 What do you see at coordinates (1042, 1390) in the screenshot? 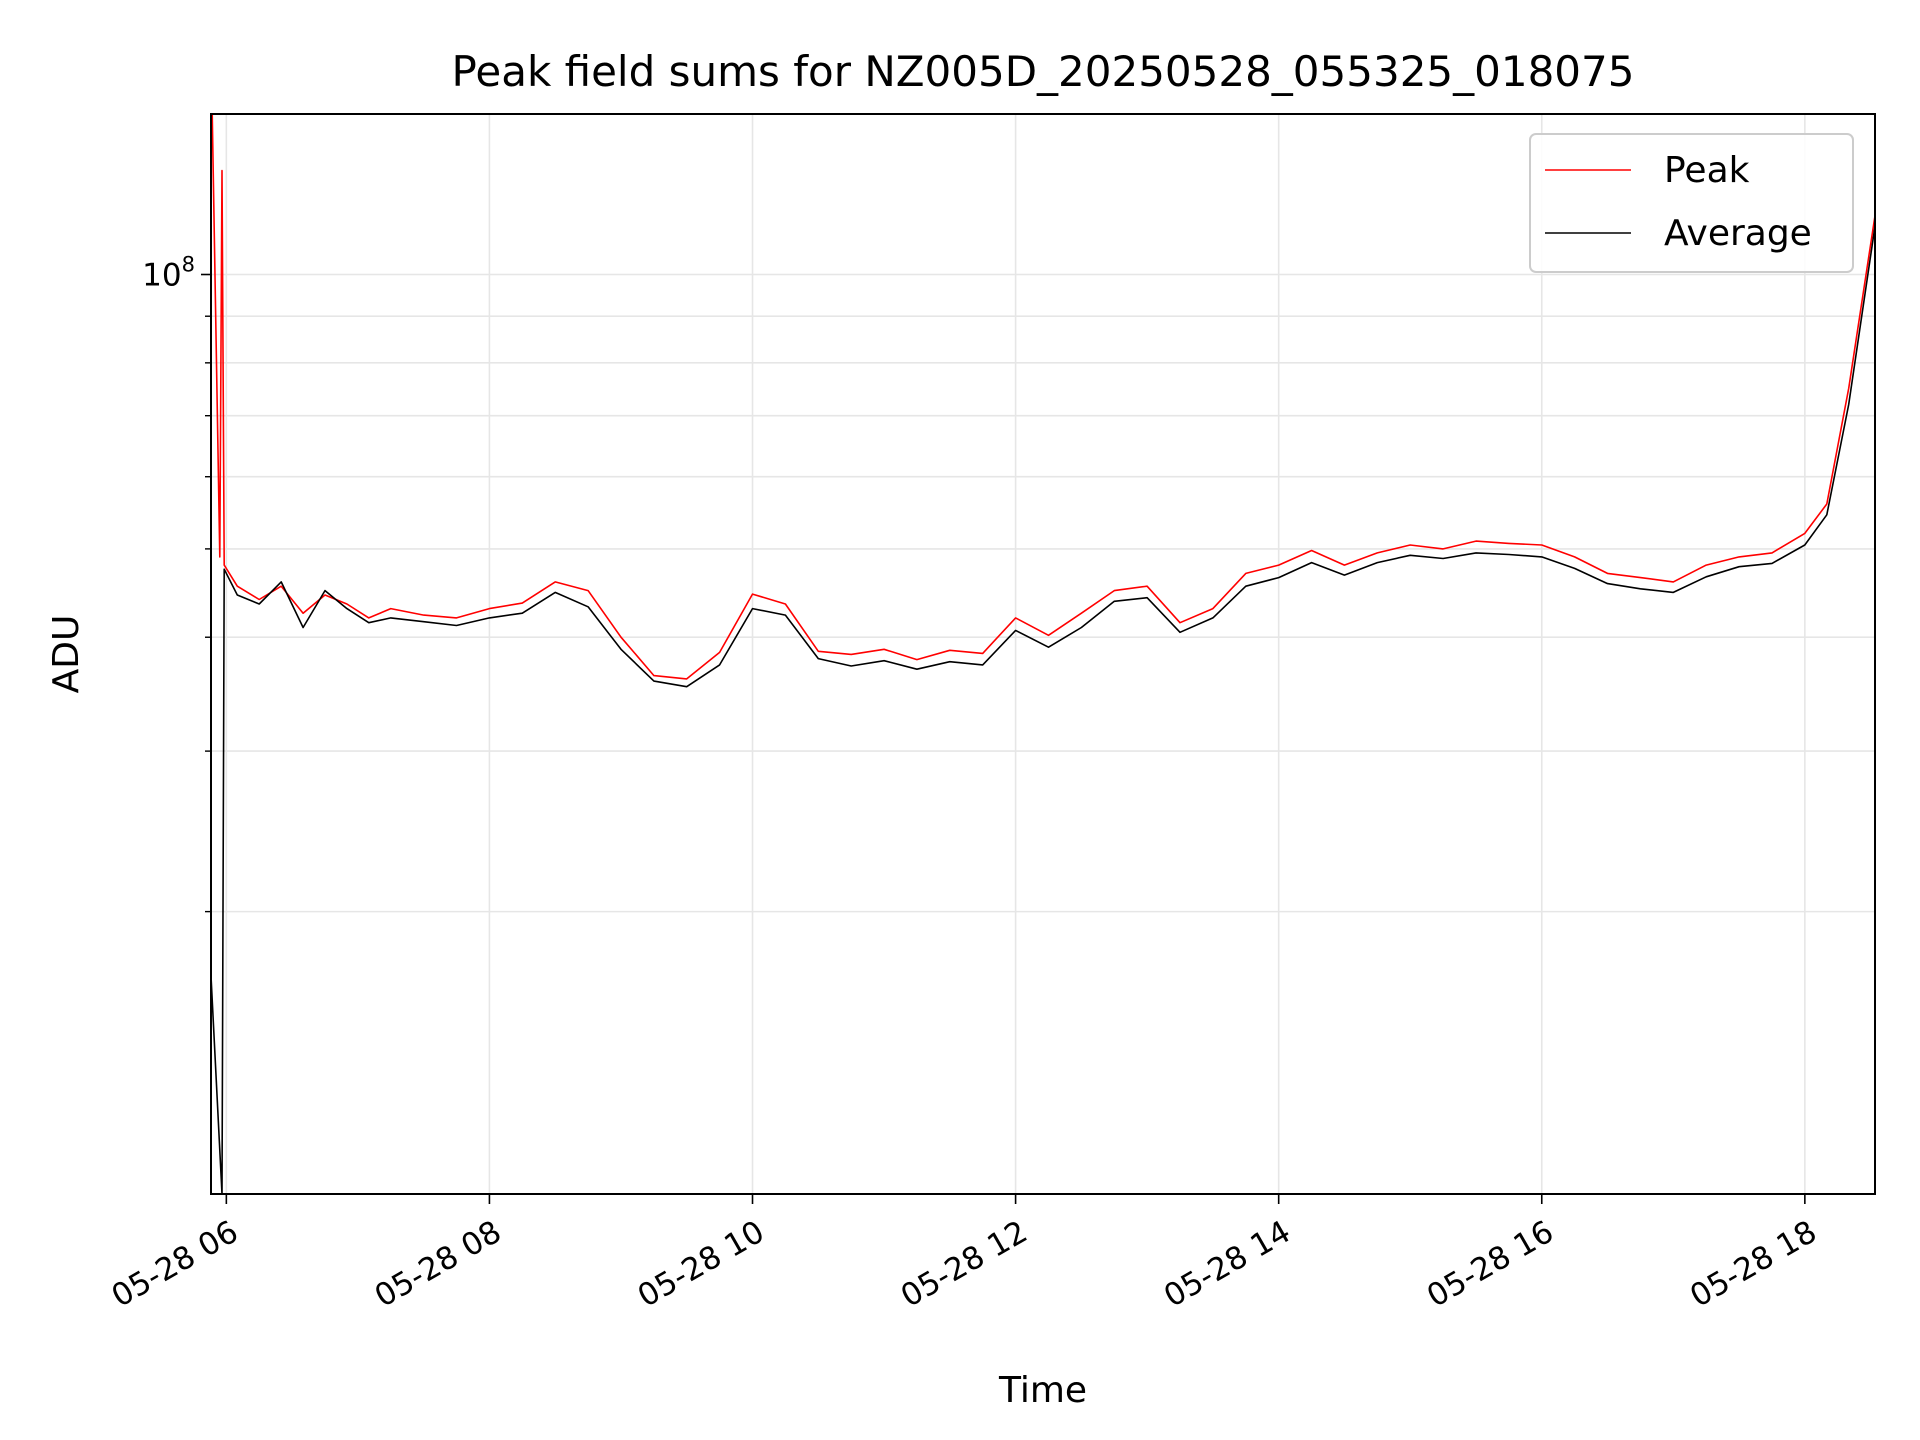
I see `x-axis-label: Time` at bounding box center [1042, 1390].